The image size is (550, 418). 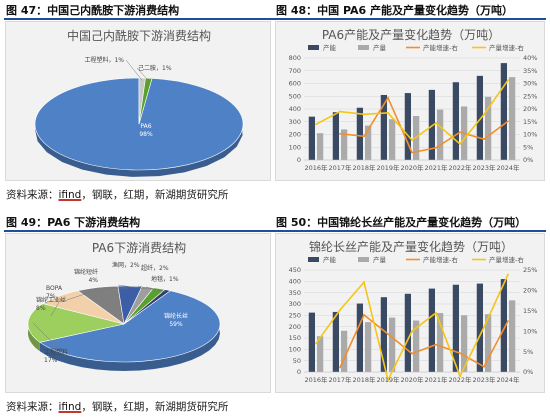 I want to click on figure-title-49: 图 49：PA6 下游消费结构, so click(x=73, y=222).